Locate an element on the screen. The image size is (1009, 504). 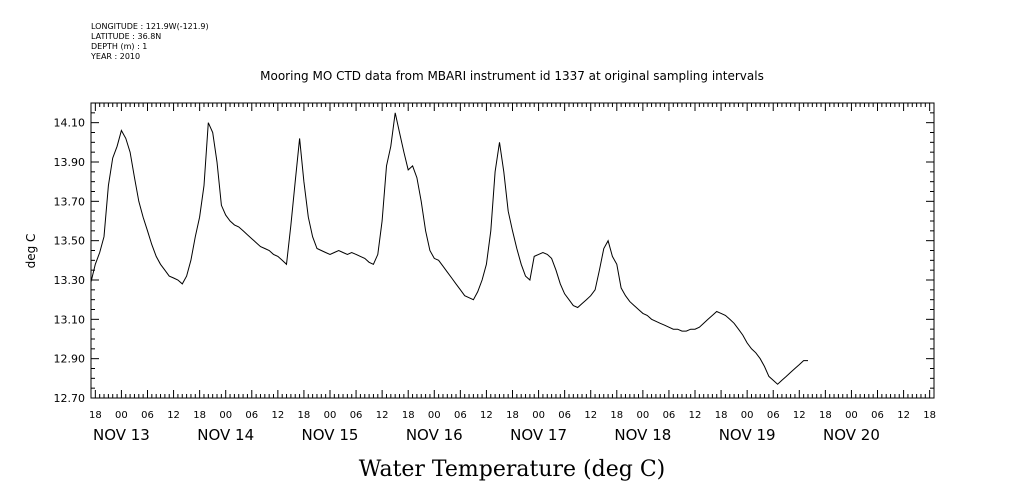
meta-depth: DEPTH (m) : 1 is located at coordinates (119, 46).